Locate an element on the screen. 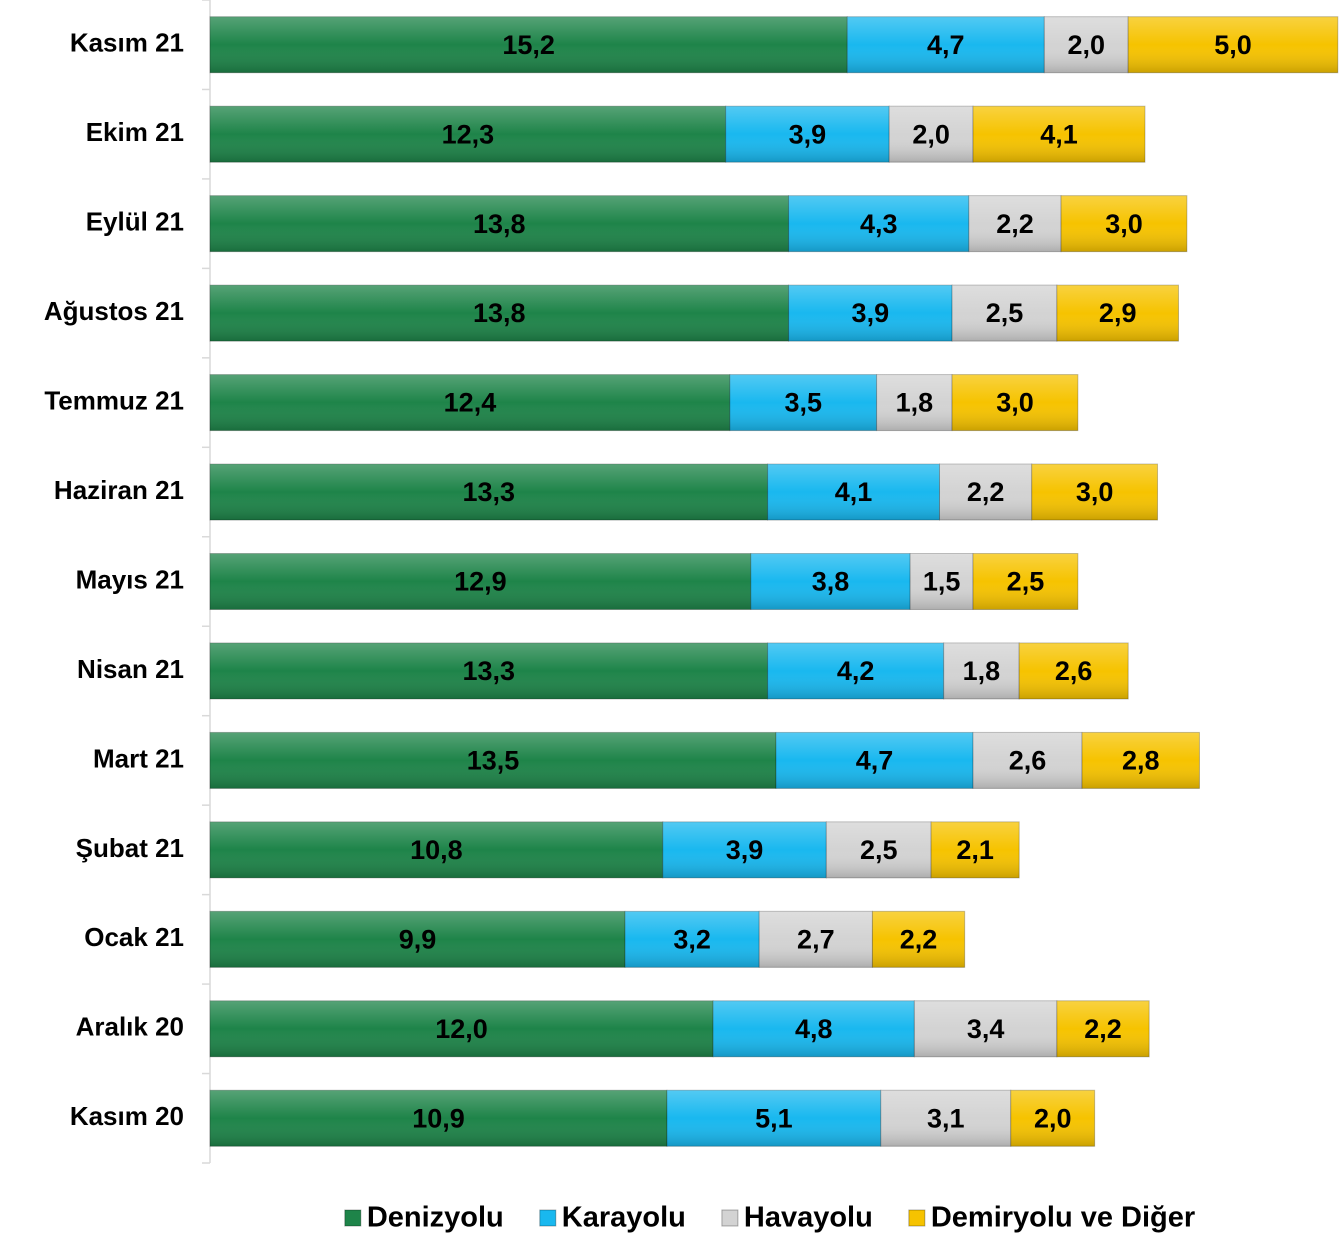 The height and width of the screenshot is (1248, 1342). value-label: 12,3 is located at coordinates (468, 134).